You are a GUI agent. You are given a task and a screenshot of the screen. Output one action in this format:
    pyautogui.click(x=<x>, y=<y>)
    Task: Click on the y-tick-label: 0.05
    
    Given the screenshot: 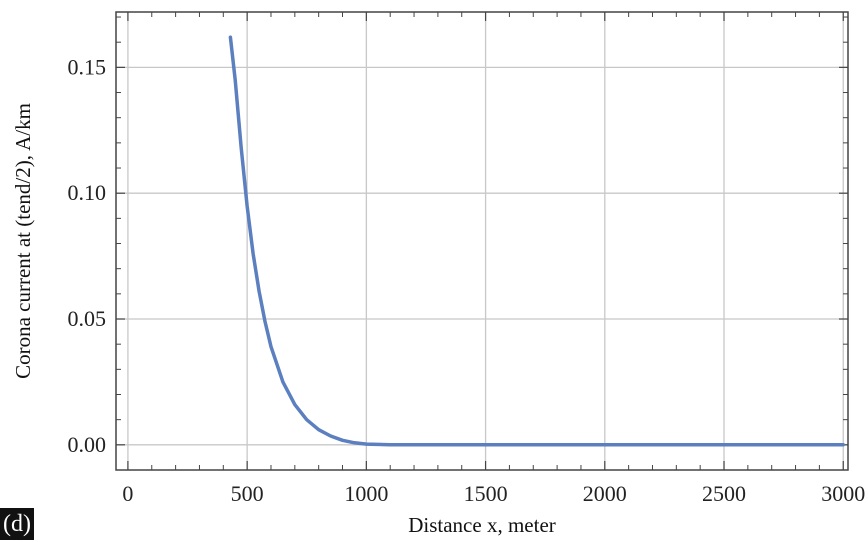 What is the action you would take?
    pyautogui.click(x=87, y=318)
    